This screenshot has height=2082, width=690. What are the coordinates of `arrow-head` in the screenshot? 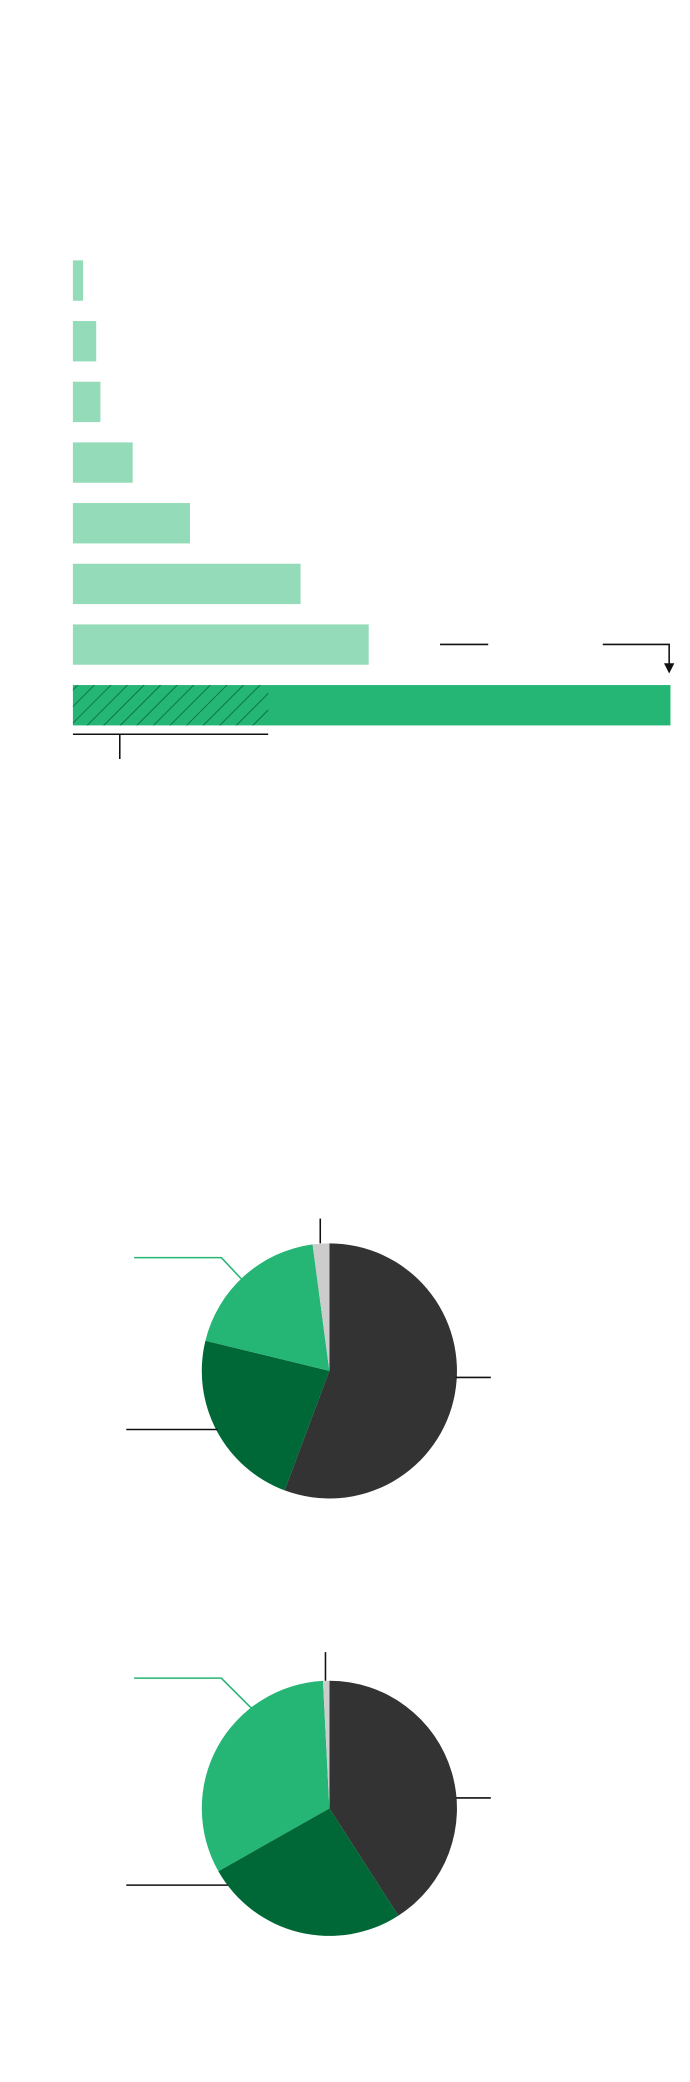 It's located at (669, 668).